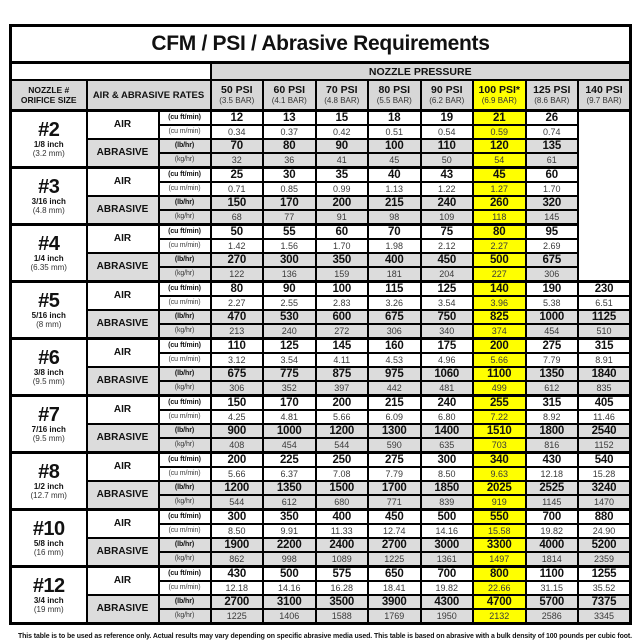  I want to click on value-cell: 0.74, so click(551, 132).